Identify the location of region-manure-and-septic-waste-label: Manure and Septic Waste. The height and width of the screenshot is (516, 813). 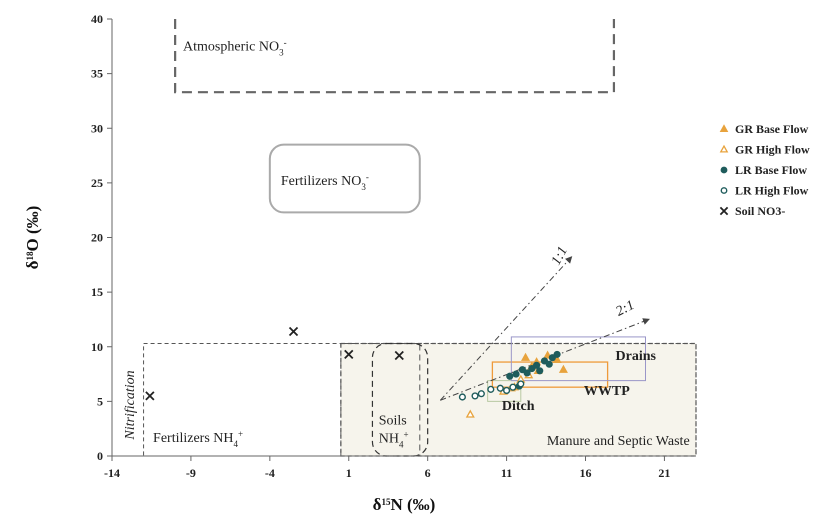
(618, 441).